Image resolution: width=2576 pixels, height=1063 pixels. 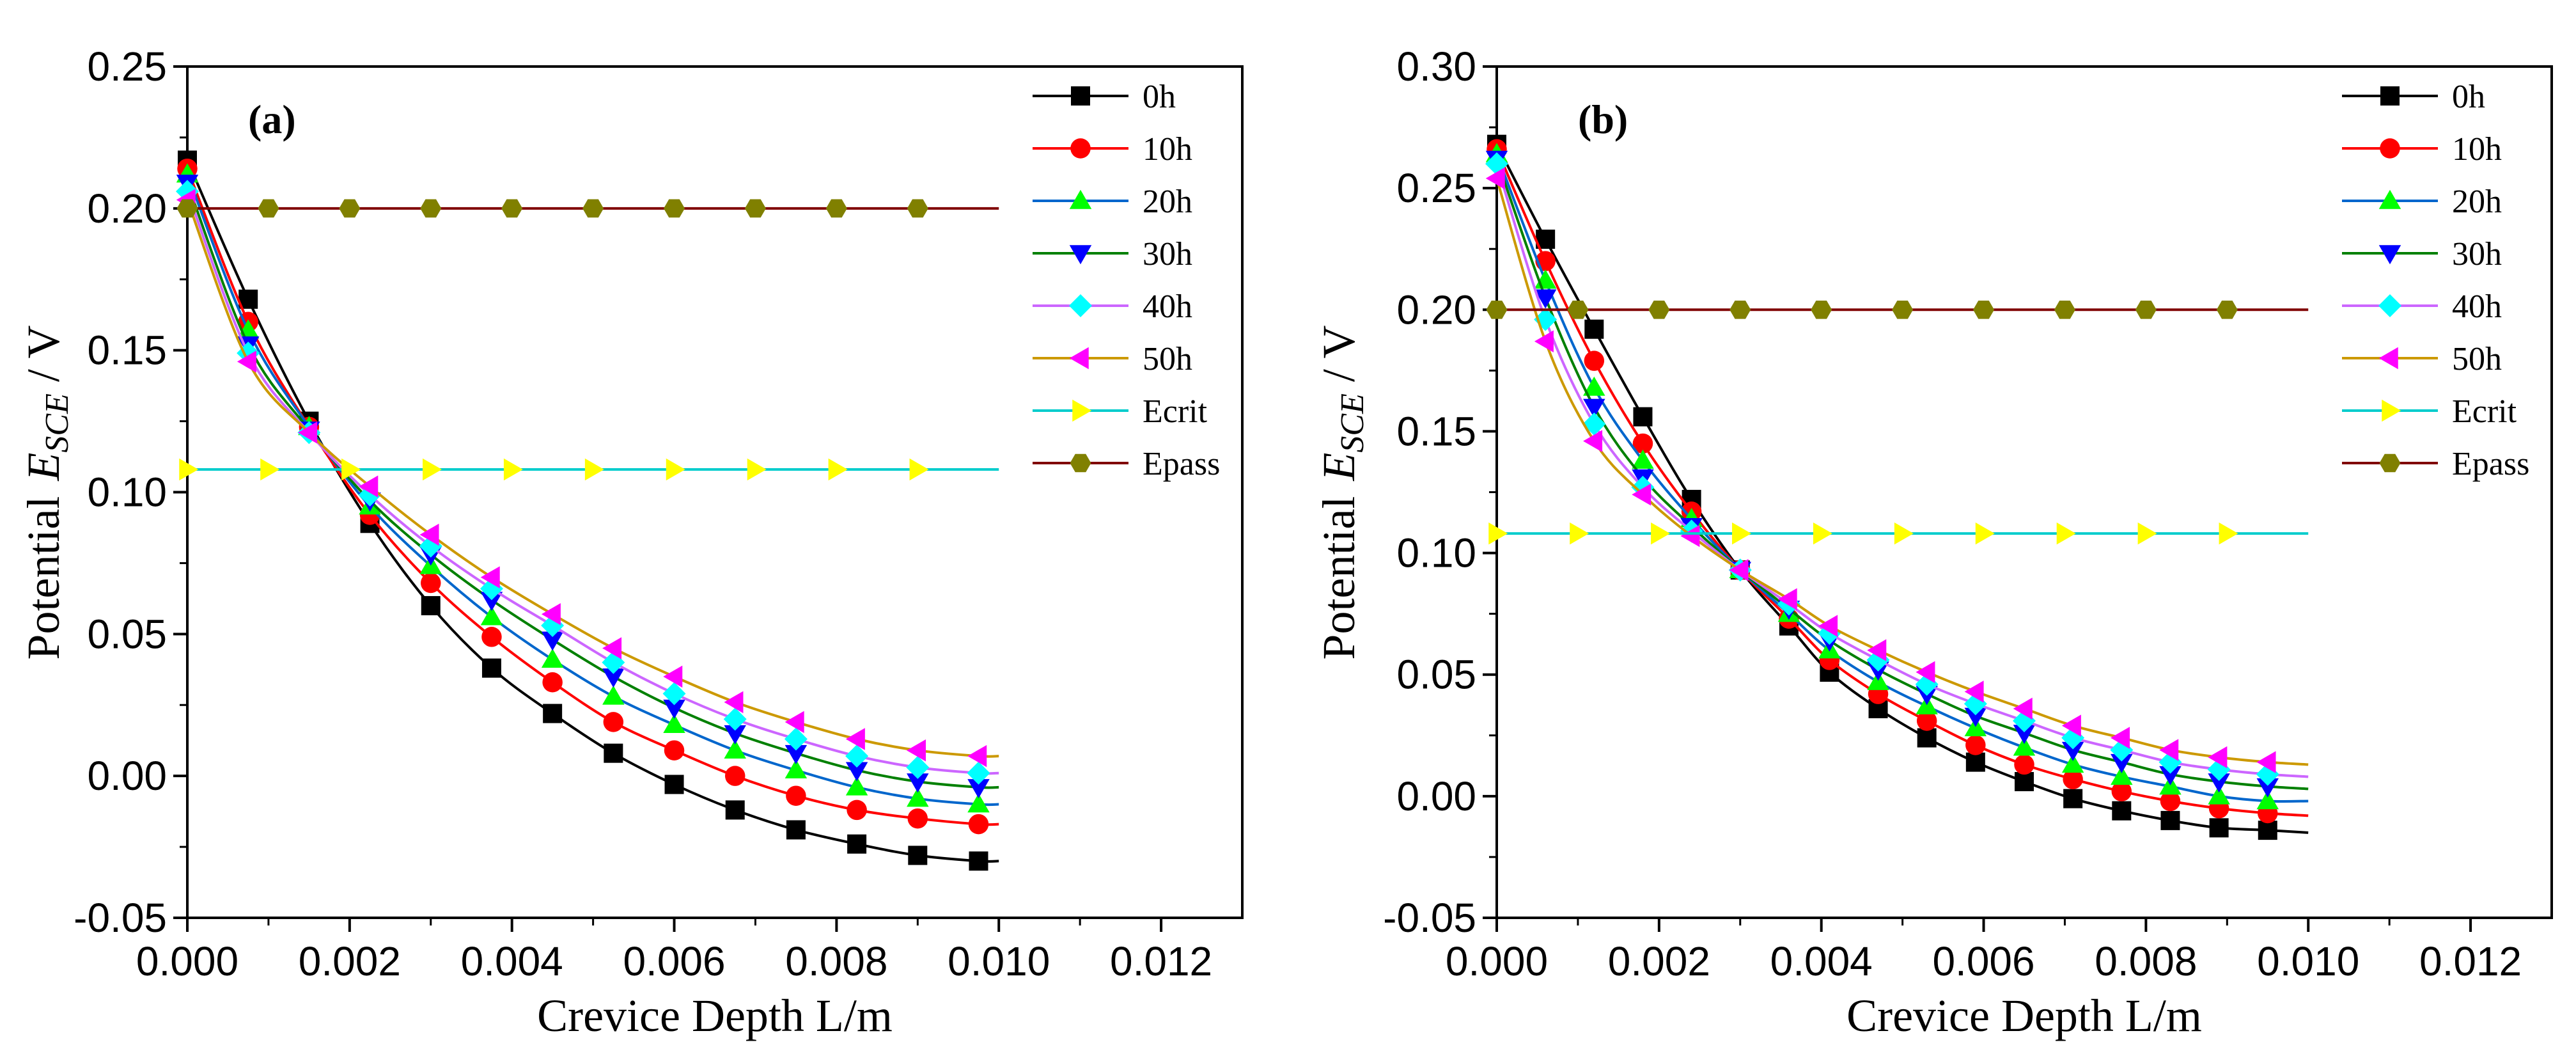 What do you see at coordinates (1897, 309) in the screenshot?
I see `series-epass-b` at bounding box center [1897, 309].